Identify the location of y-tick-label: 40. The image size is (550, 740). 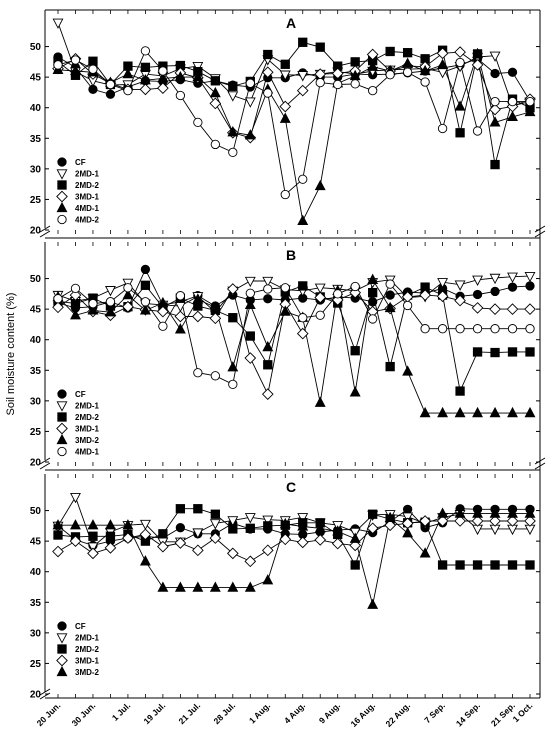
(36, 108).